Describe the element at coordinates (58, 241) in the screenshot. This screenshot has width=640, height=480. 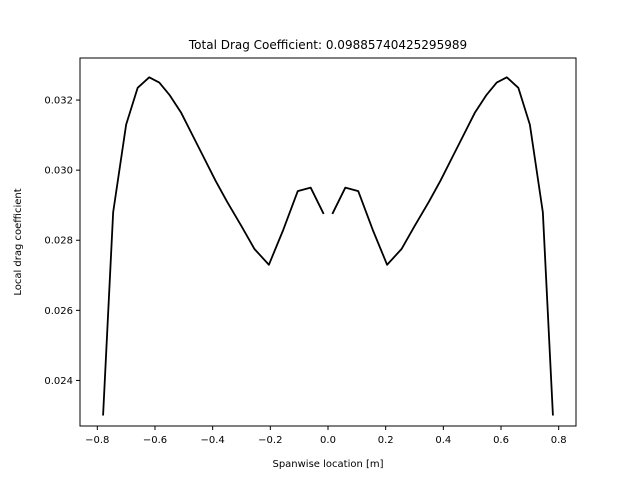
I see `y-tick-label: 0.028` at that location.